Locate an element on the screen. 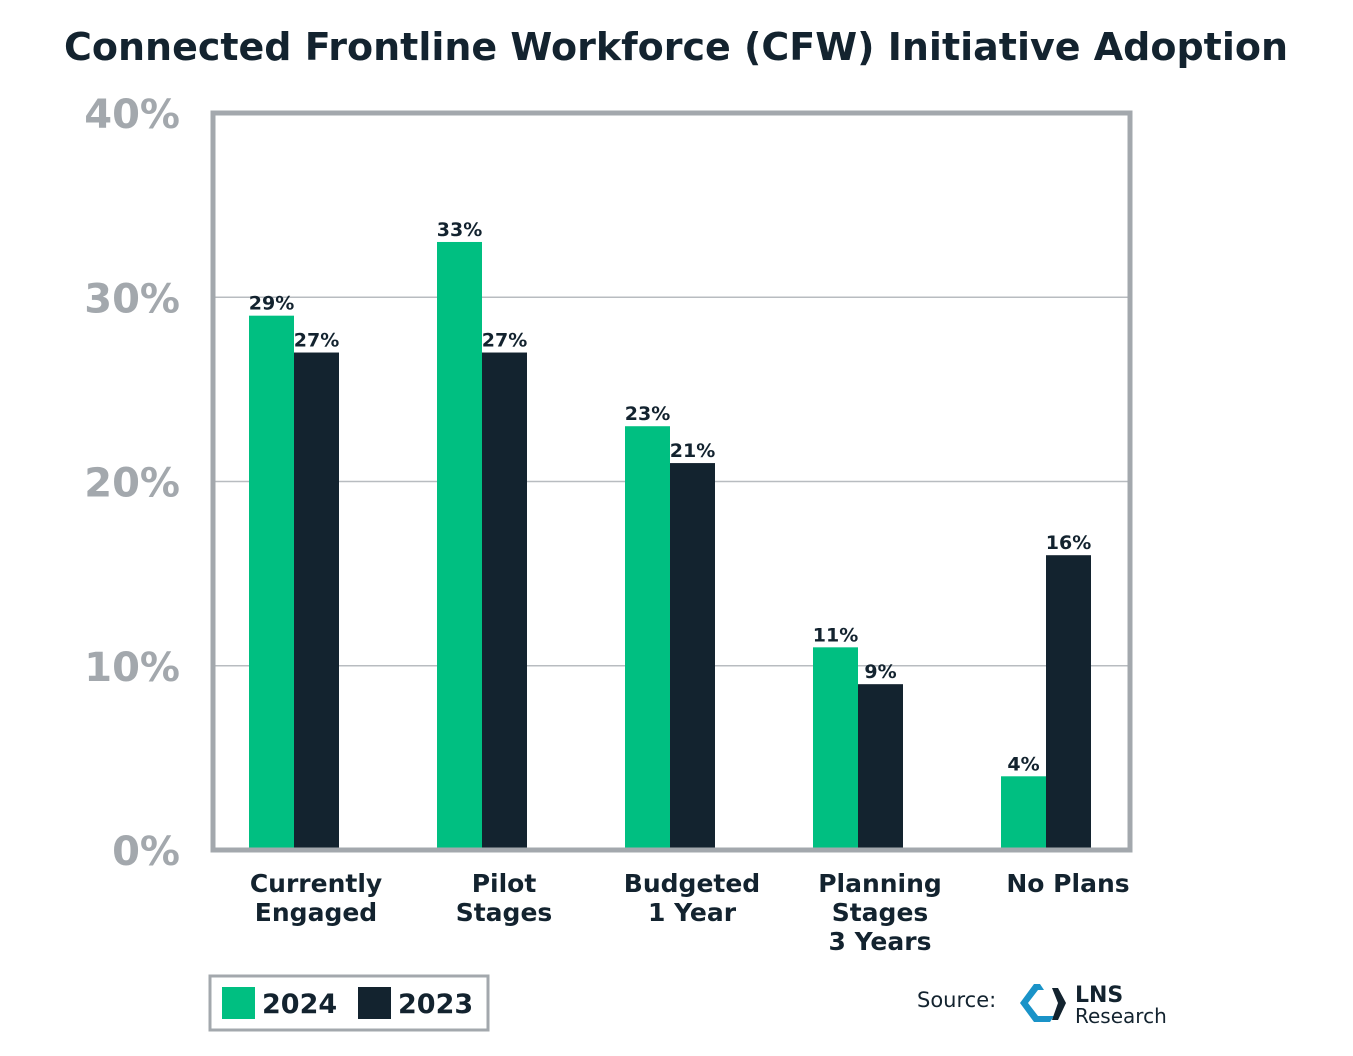 The width and height of the screenshot is (1353, 1056). legend-label: 2024 is located at coordinates (299, 1004).